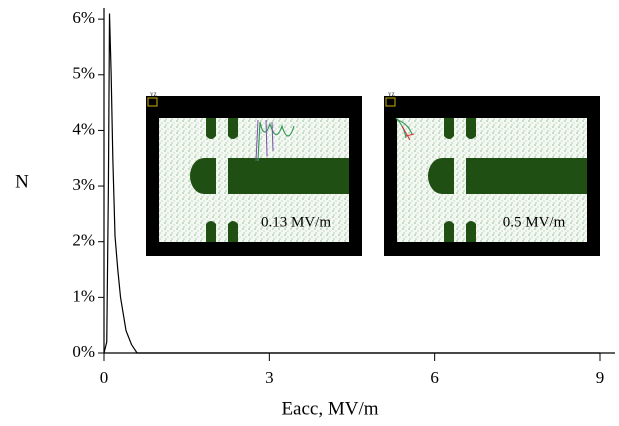 The height and width of the screenshot is (426, 619). I want to click on y-axis-title: N, so click(22, 181).